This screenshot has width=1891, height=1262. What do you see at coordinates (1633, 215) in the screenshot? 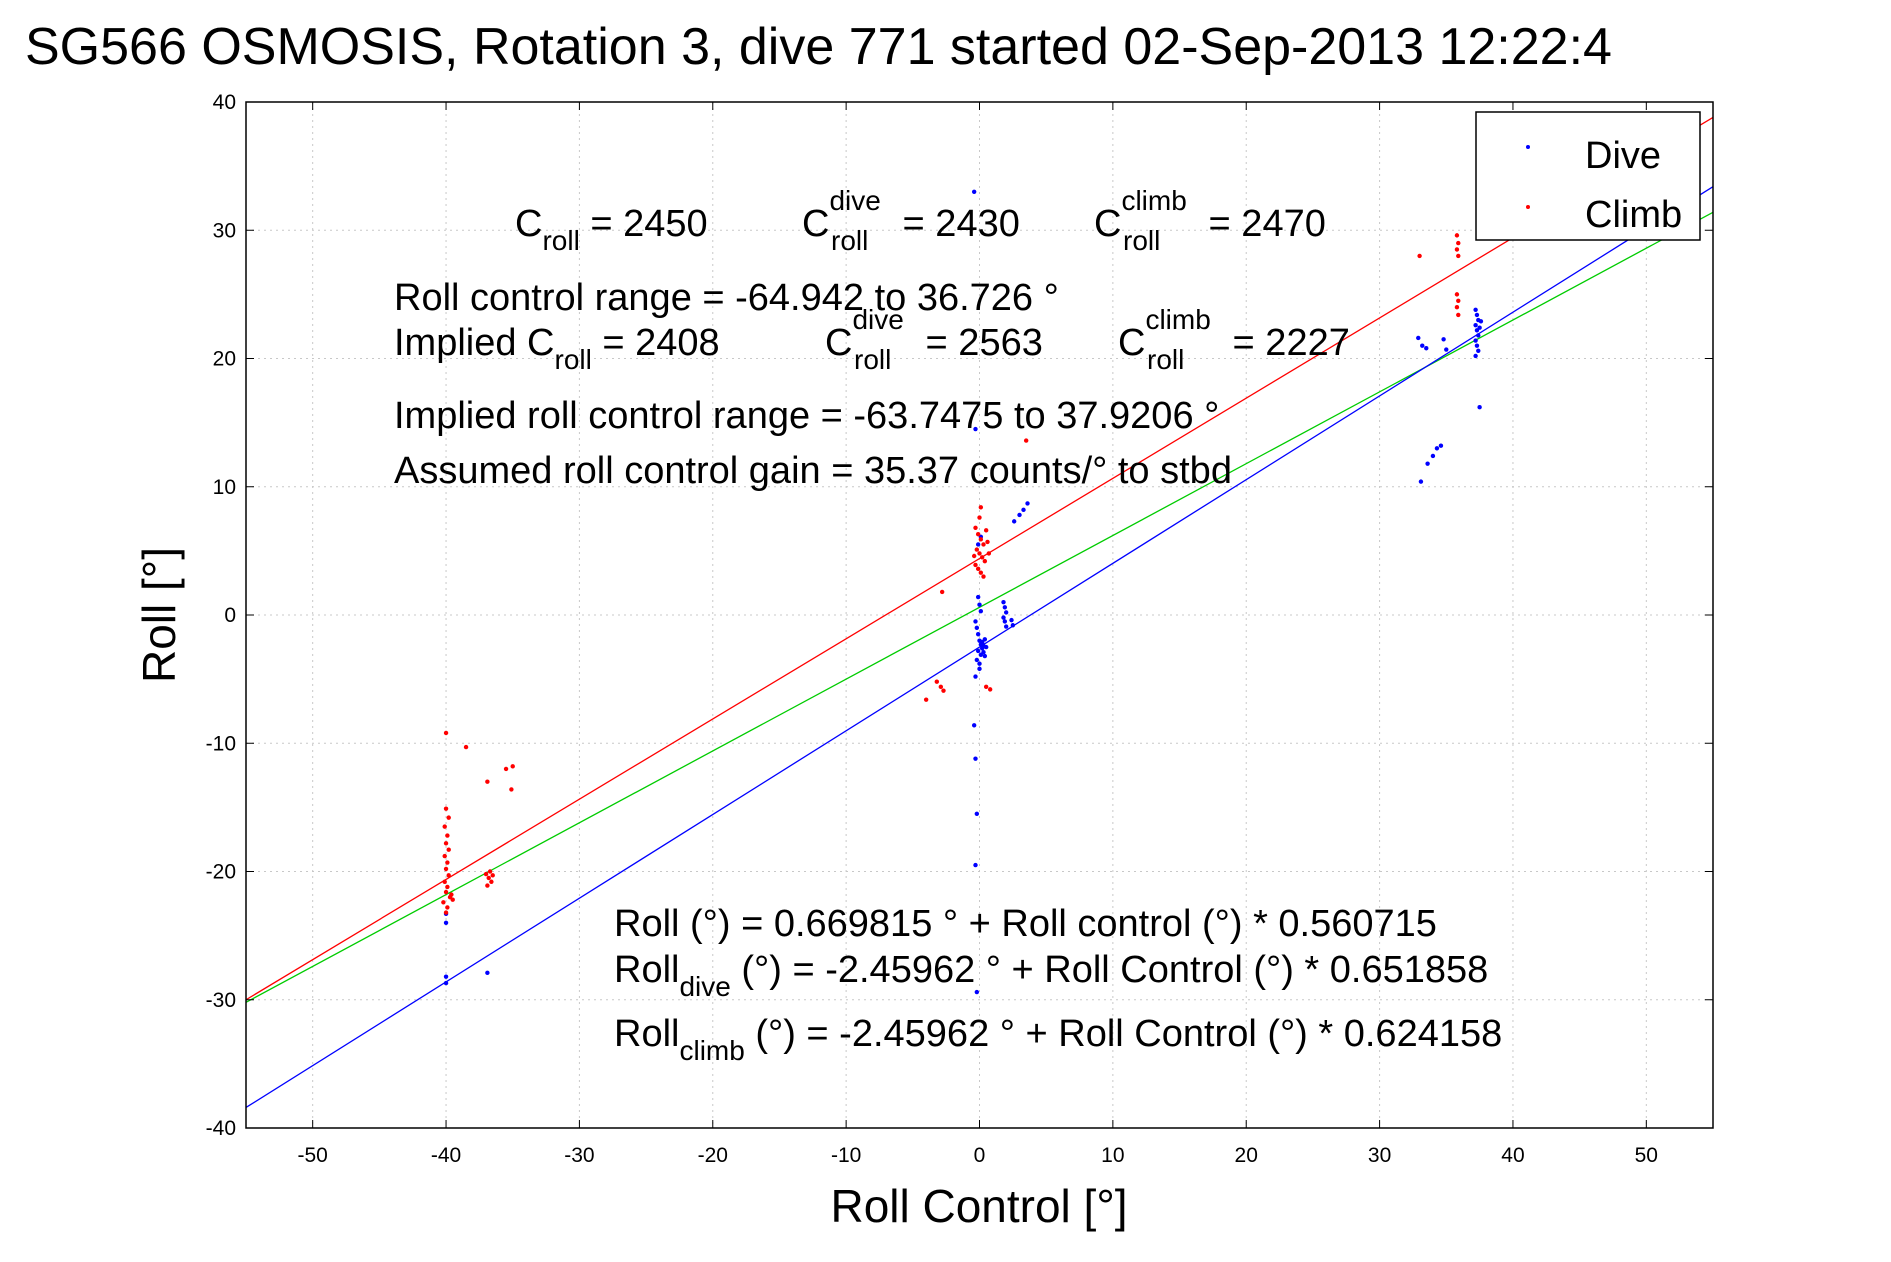
I see `legend-climb-label: Climb` at bounding box center [1633, 215].